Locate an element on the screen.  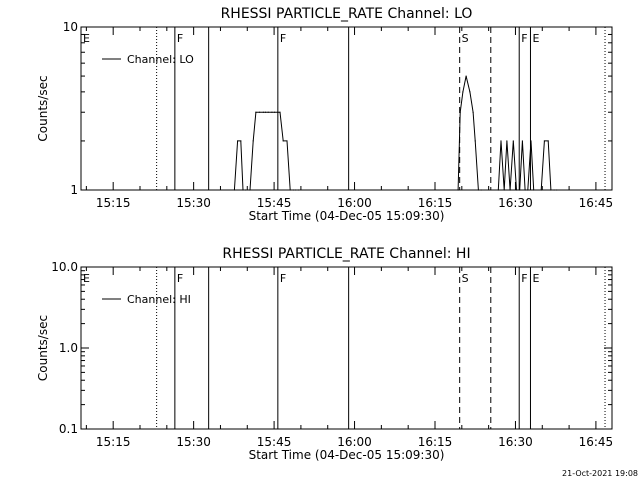
series-line is located at coordinates (395, 133).